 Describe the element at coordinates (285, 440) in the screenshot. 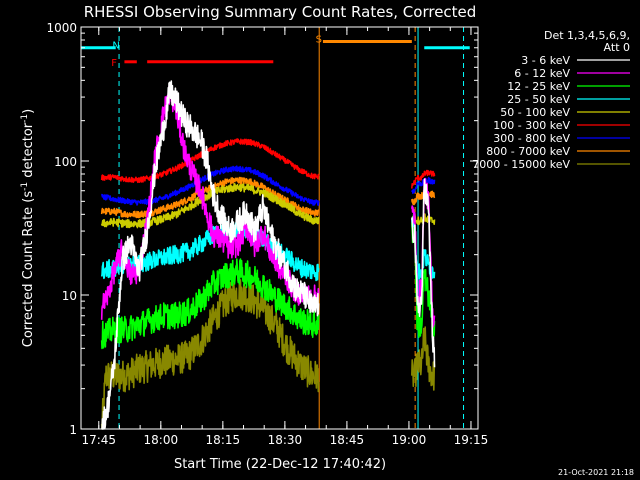

I see `x-tick-label: 18:30` at that location.